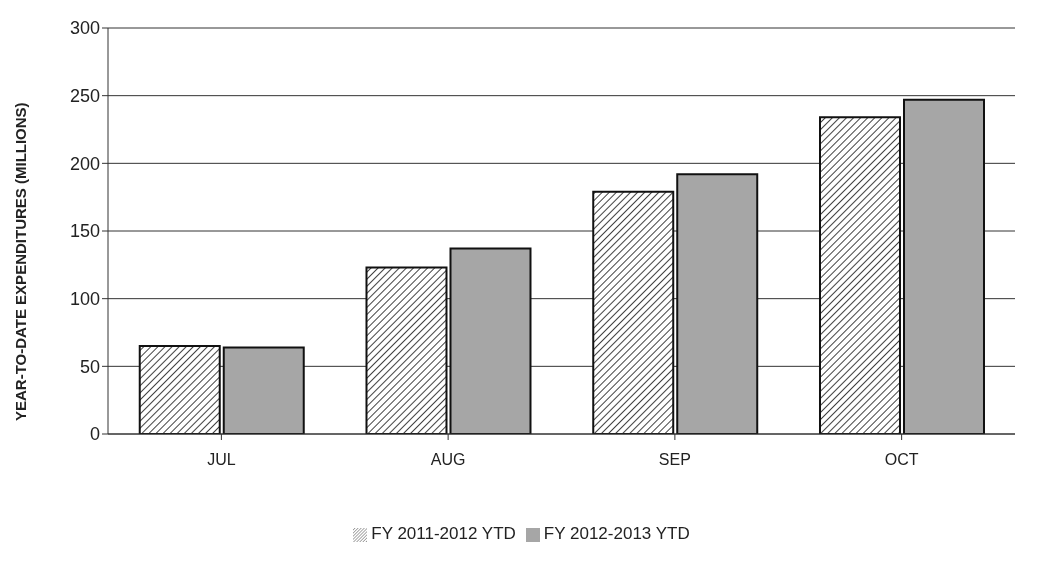  Describe the element at coordinates (84, 96) in the screenshot. I see `y-tick-label: 250` at that location.